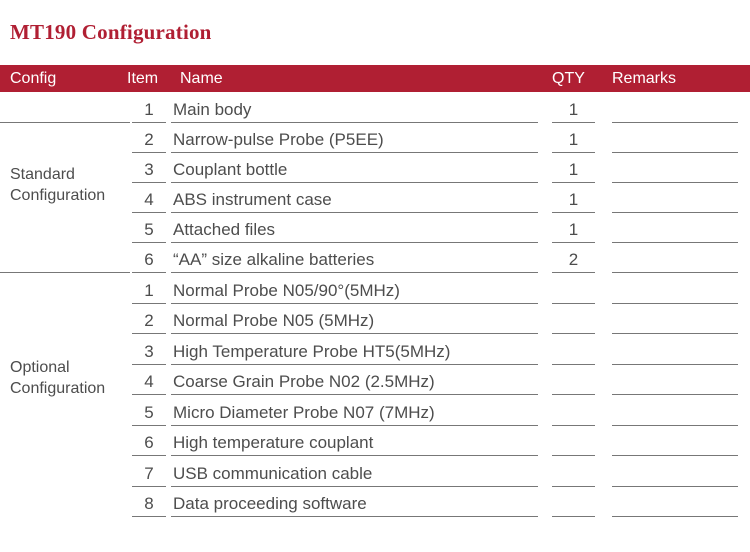 The width and height of the screenshot is (750, 552). I want to click on column-header-config: Config, so click(33, 78).